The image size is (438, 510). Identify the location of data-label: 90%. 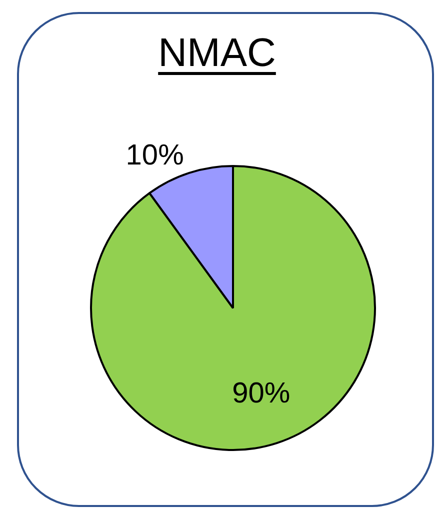
(261, 393).